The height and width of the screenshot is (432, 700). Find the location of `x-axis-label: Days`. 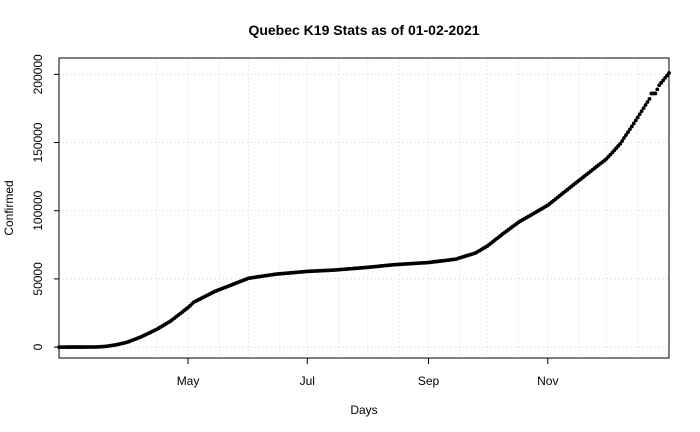

x-axis-label: Days is located at coordinates (363, 410).